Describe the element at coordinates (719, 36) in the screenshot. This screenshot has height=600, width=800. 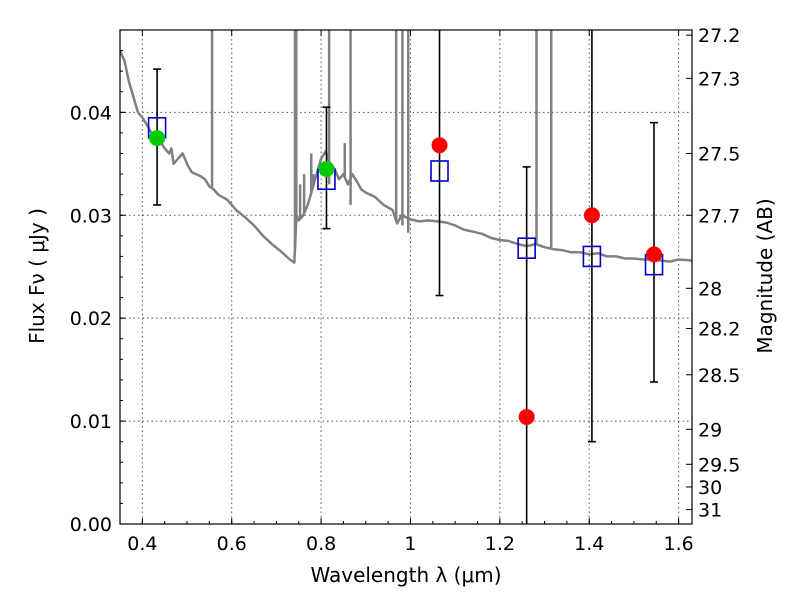
I see `y2-tick-label: 27.2` at that location.